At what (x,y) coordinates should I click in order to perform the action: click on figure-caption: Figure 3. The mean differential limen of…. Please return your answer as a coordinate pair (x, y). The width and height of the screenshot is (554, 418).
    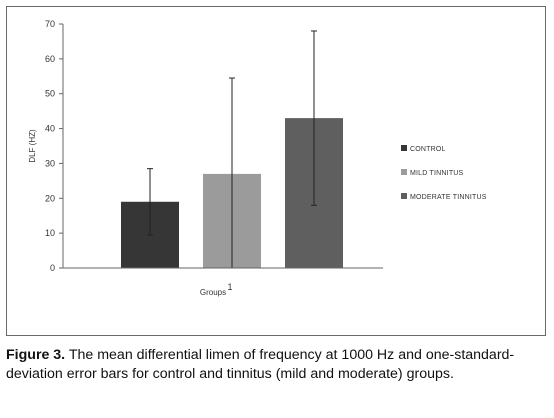
    Looking at the image, I should click on (277, 365).